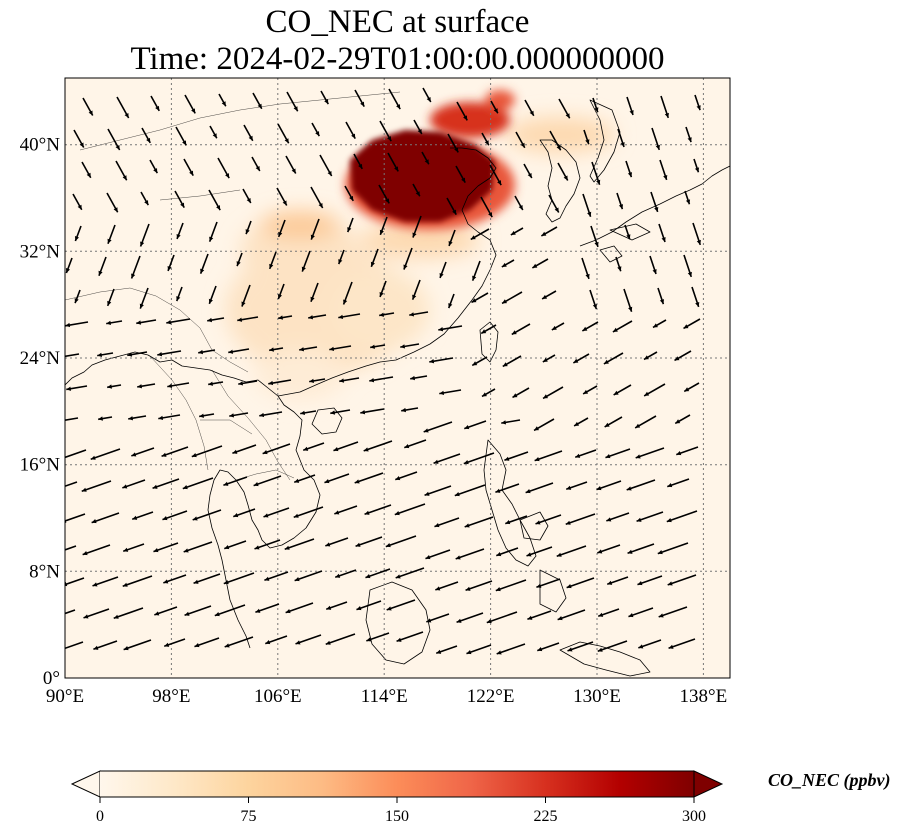 This screenshot has width=920, height=836. What do you see at coordinates (65, 696) in the screenshot?
I see `lon-tick-label: 90°E` at bounding box center [65, 696].